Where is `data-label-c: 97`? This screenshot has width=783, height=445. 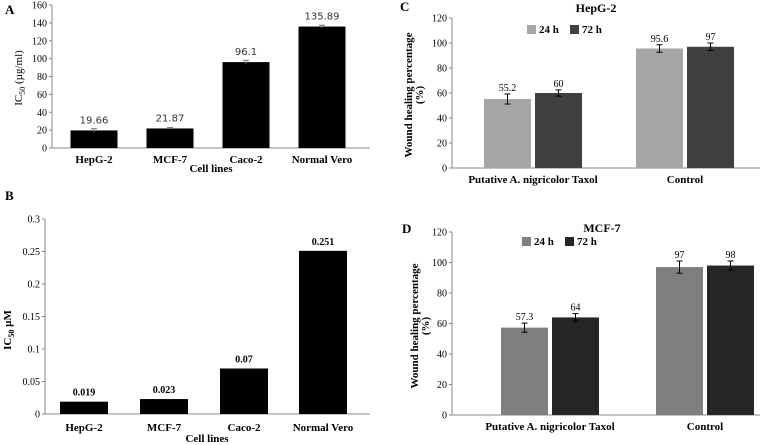
data-label-c: 97 is located at coordinates (711, 37).